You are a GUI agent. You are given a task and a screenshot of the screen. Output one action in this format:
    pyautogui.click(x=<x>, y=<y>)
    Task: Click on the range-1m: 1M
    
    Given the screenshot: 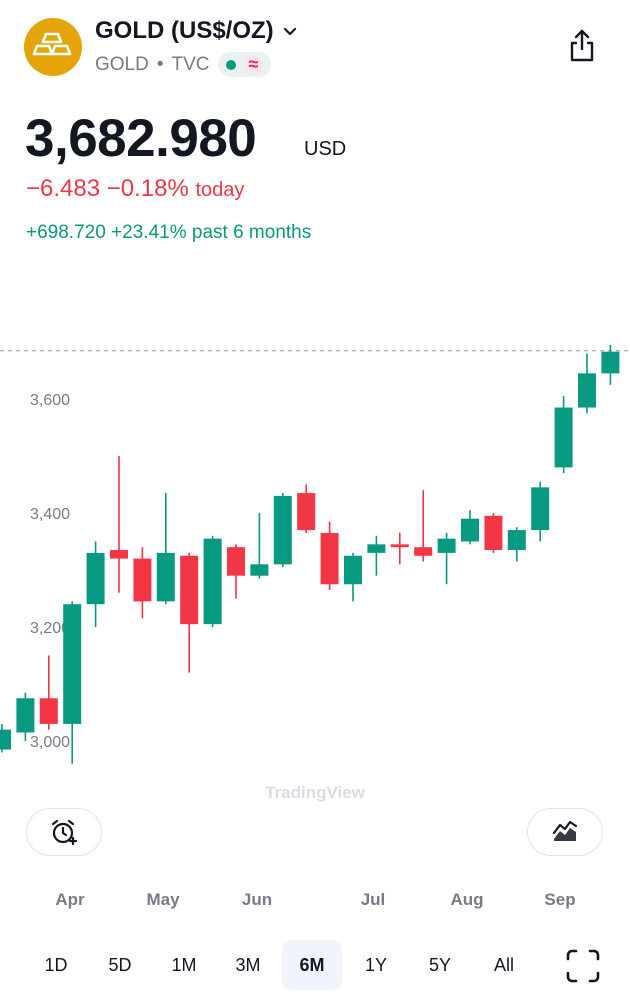 What is the action you would take?
    pyautogui.click(x=184, y=964)
    